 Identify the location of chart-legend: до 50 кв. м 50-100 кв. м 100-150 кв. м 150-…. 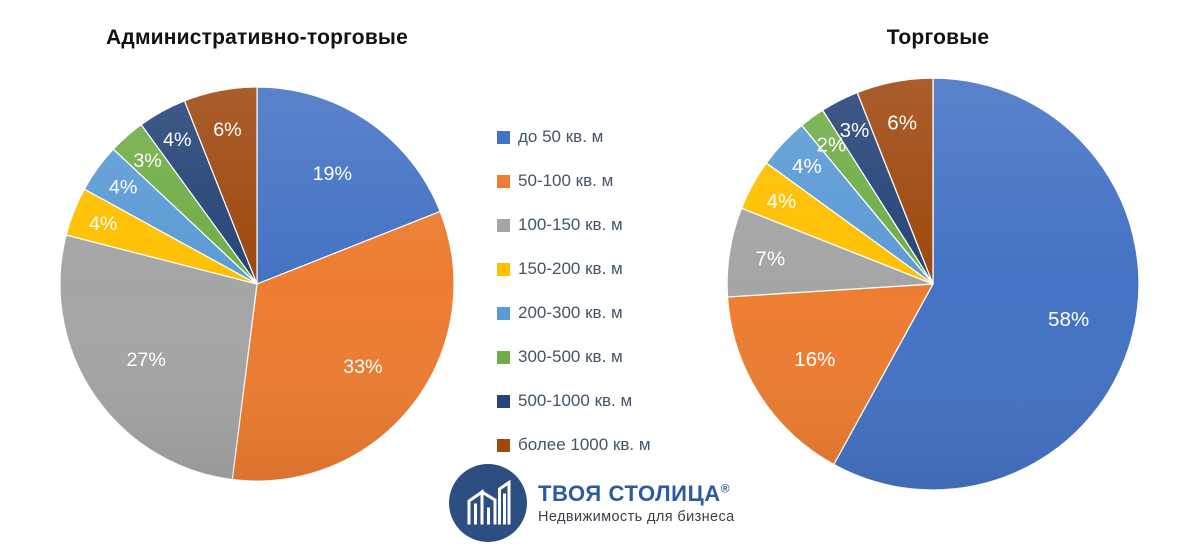
(574, 303).